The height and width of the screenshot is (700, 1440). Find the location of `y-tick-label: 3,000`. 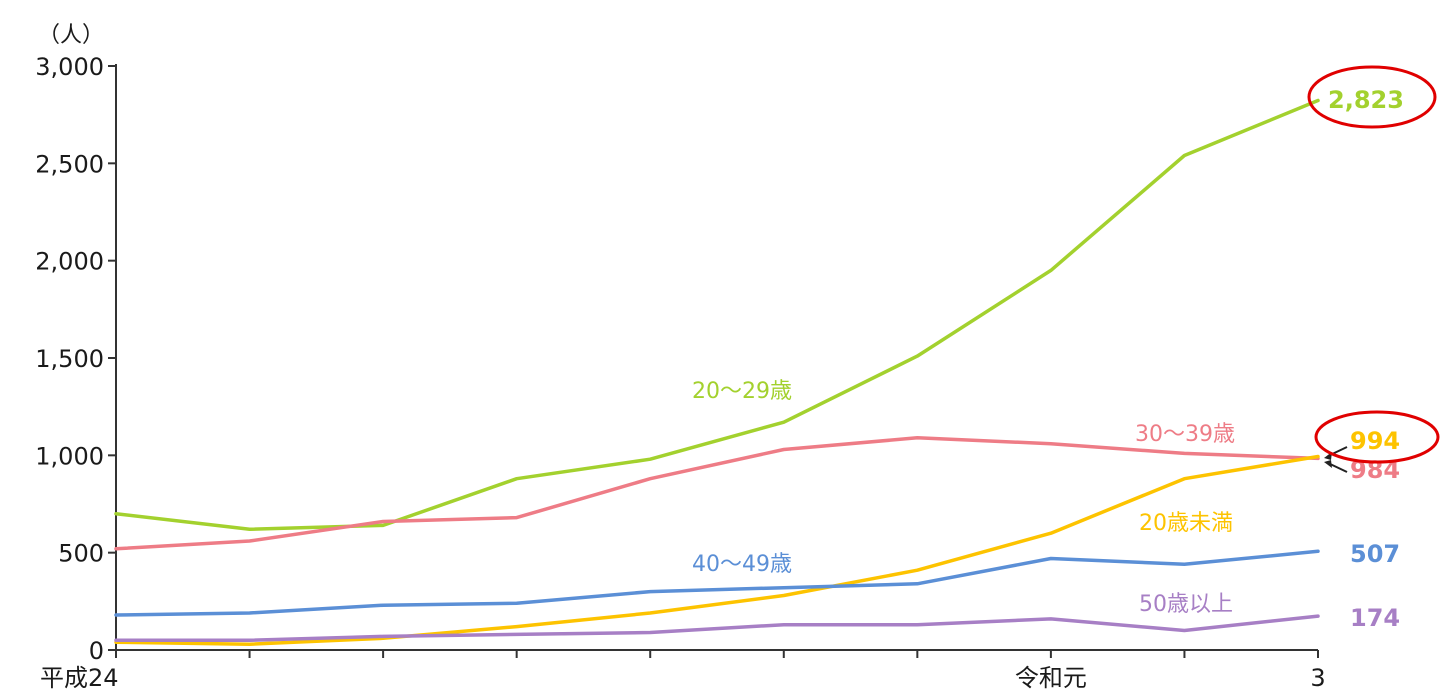

y-tick-label: 3,000 is located at coordinates (69, 67).